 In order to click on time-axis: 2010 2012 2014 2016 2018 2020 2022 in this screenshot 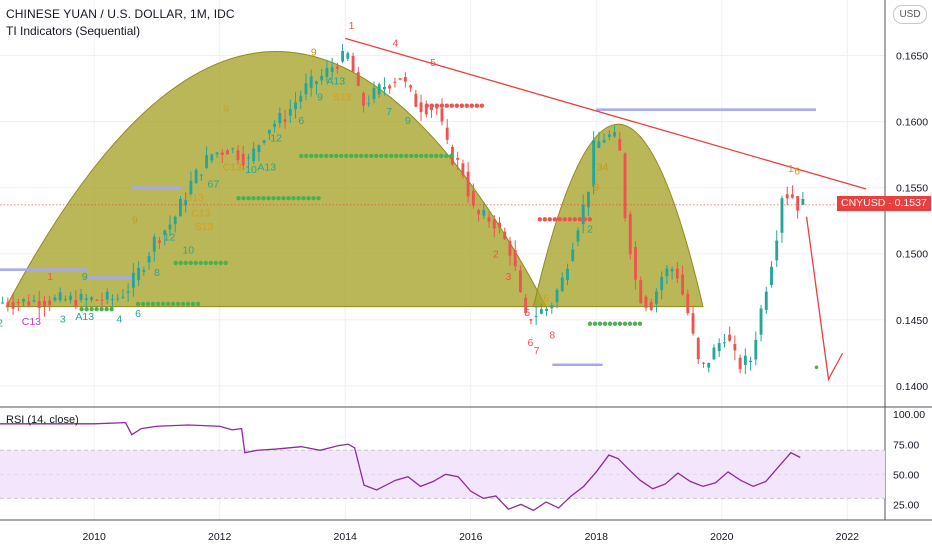, I will do `click(470, 537)`.